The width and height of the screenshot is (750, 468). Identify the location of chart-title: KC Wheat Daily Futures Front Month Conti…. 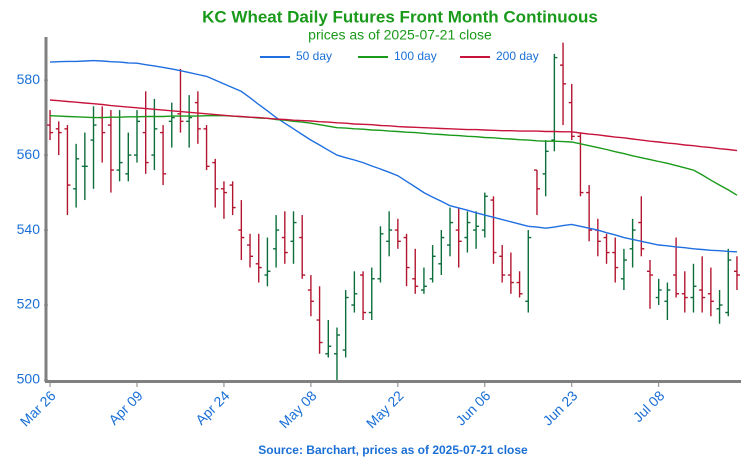
(400, 16).